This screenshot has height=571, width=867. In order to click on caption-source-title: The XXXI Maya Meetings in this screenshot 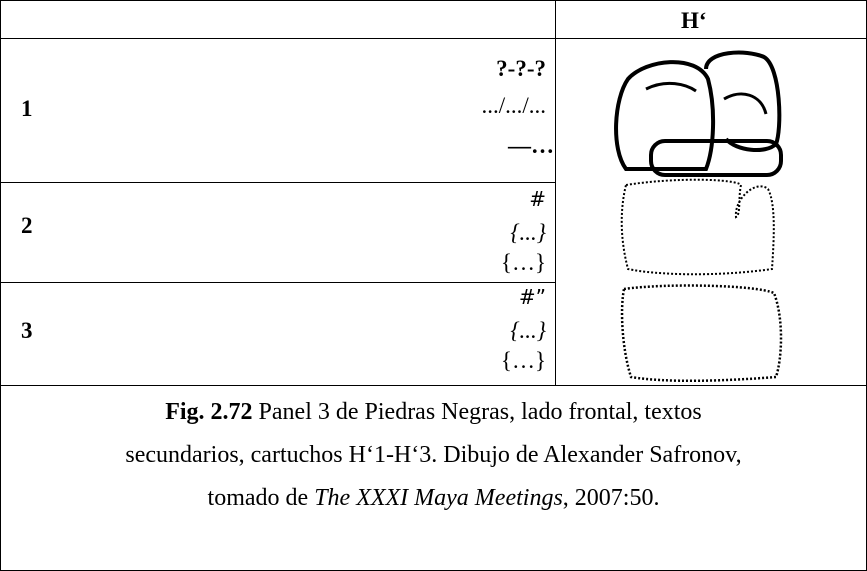, I will do `click(438, 498)`.